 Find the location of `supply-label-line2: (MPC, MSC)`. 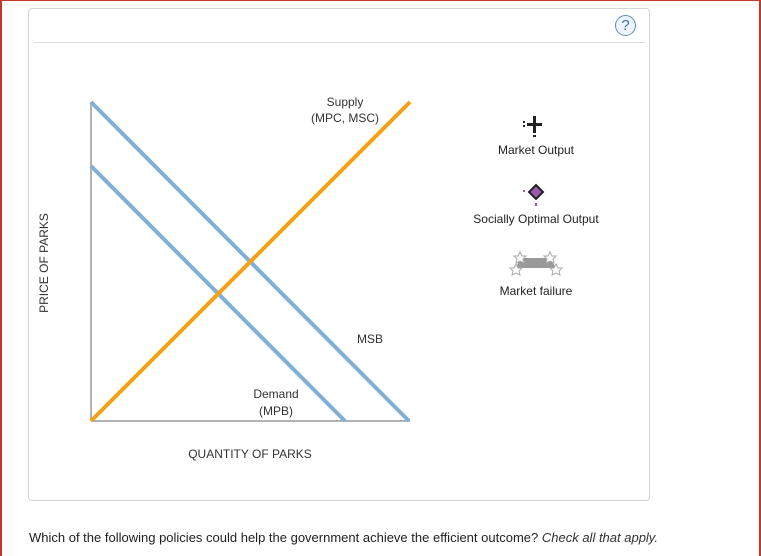

supply-label-line2: (MPC, MSC) is located at coordinates (345, 118).